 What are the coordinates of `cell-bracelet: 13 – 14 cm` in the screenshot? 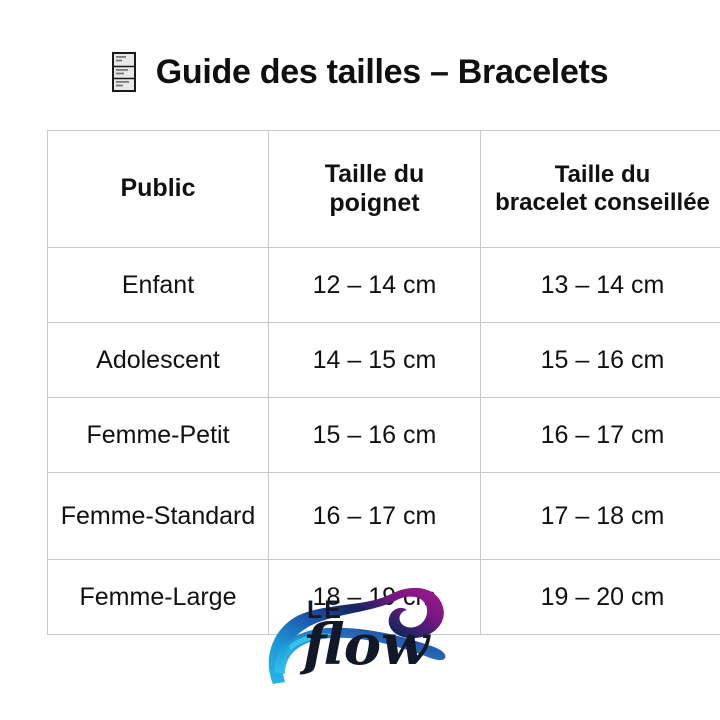 It's located at (600, 285).